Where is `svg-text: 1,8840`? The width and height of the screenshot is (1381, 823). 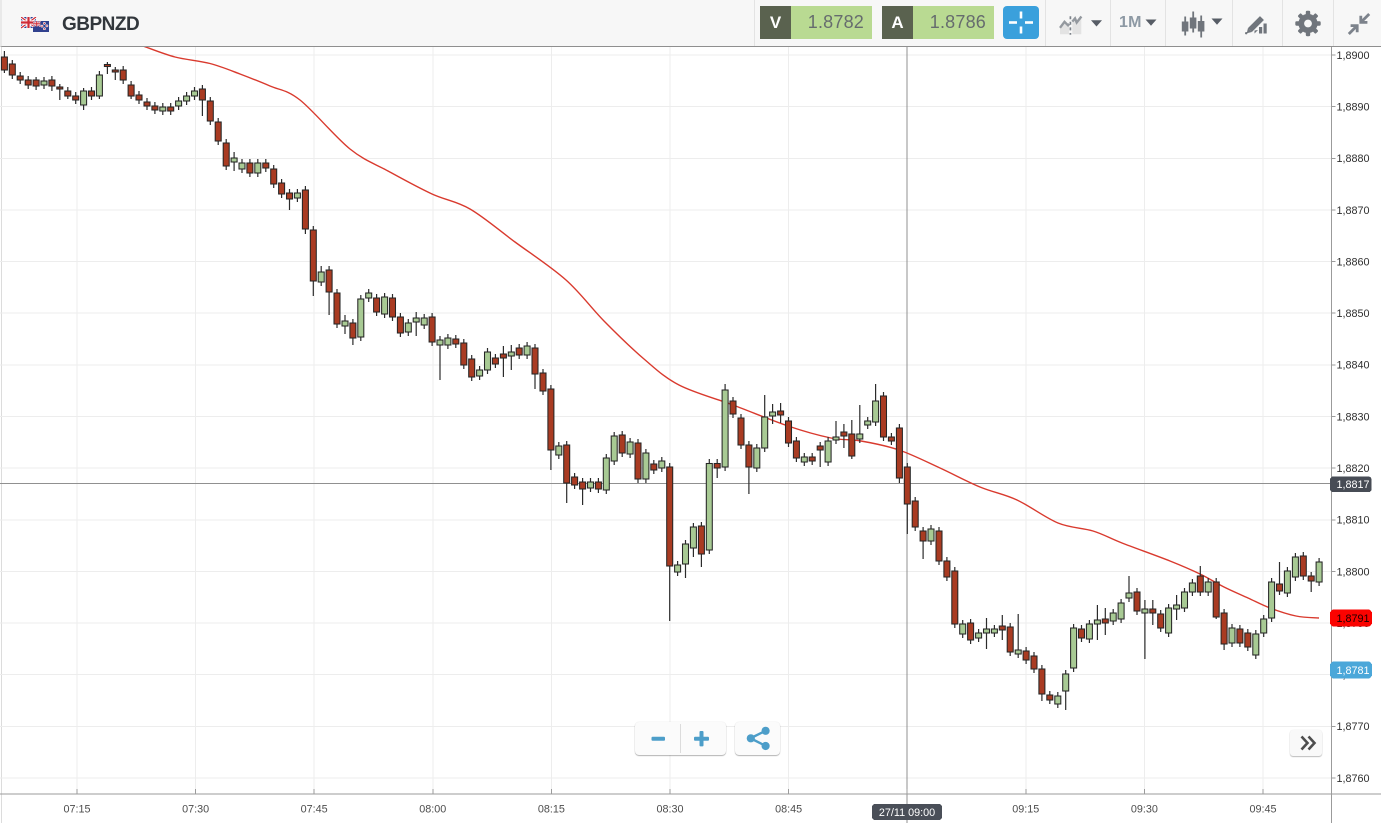 svg-text: 1,8840 is located at coordinates (1353, 366).